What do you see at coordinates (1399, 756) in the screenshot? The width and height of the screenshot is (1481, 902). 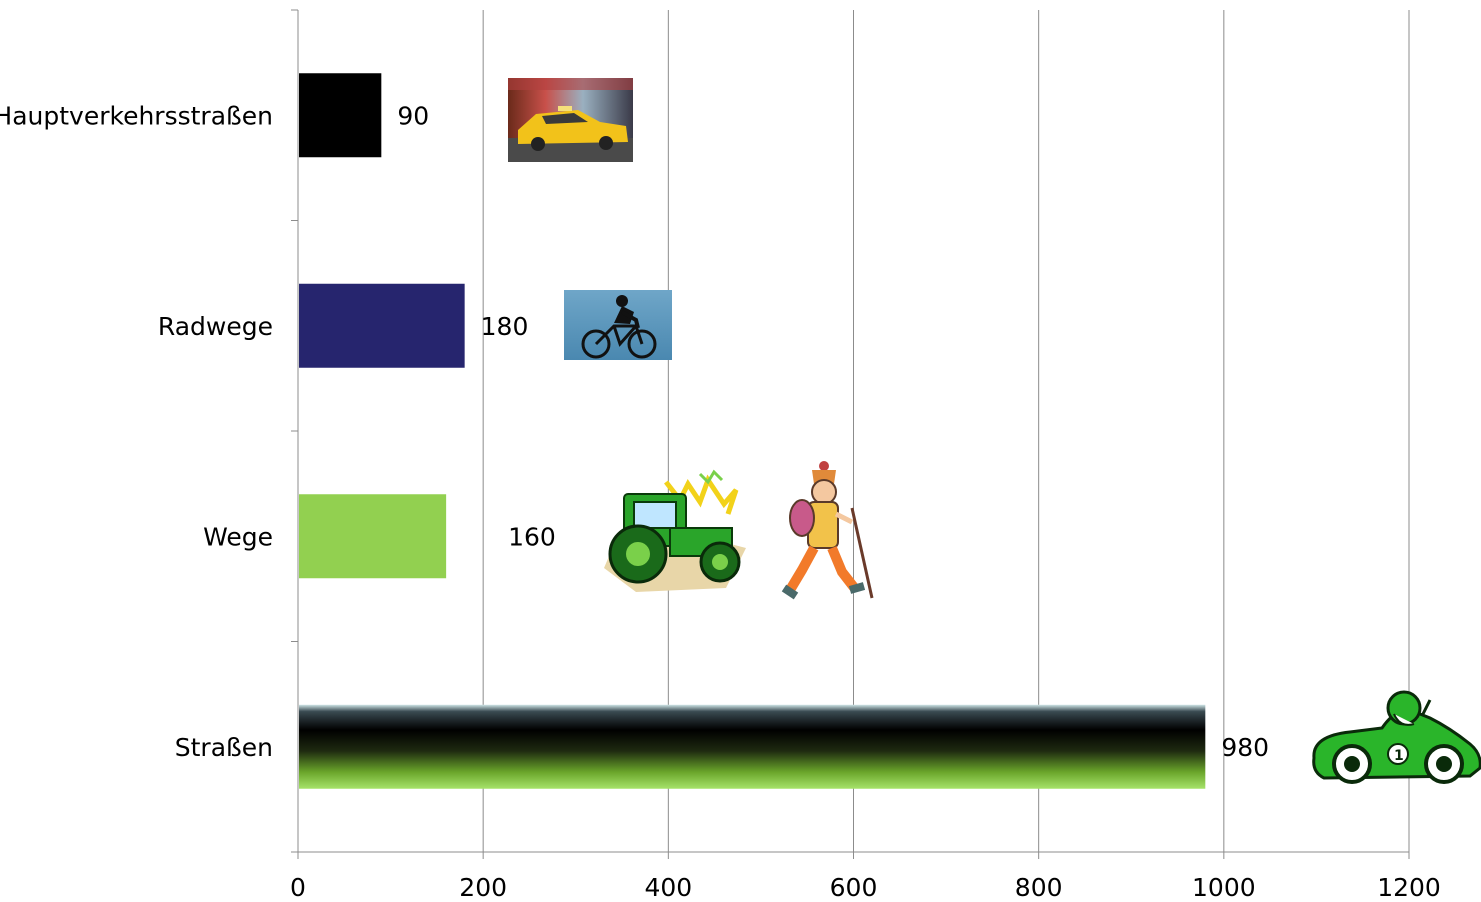 I see `svg-text: 1` at bounding box center [1399, 756].